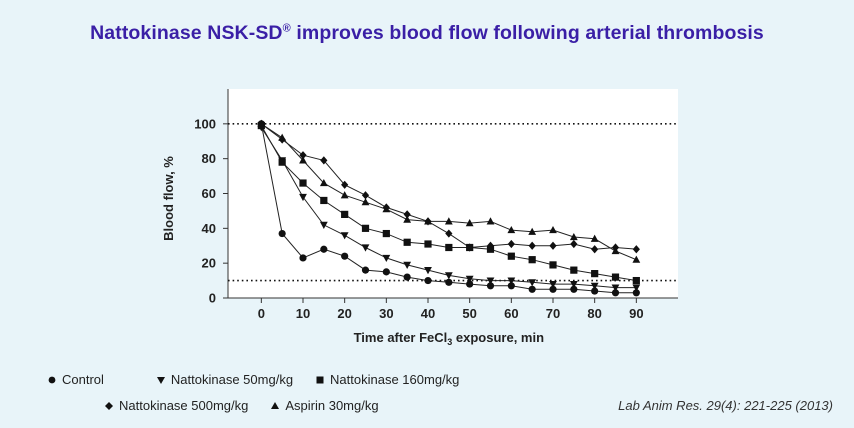 The height and width of the screenshot is (428, 854). I want to click on y-tick-label: 100, so click(205, 123).